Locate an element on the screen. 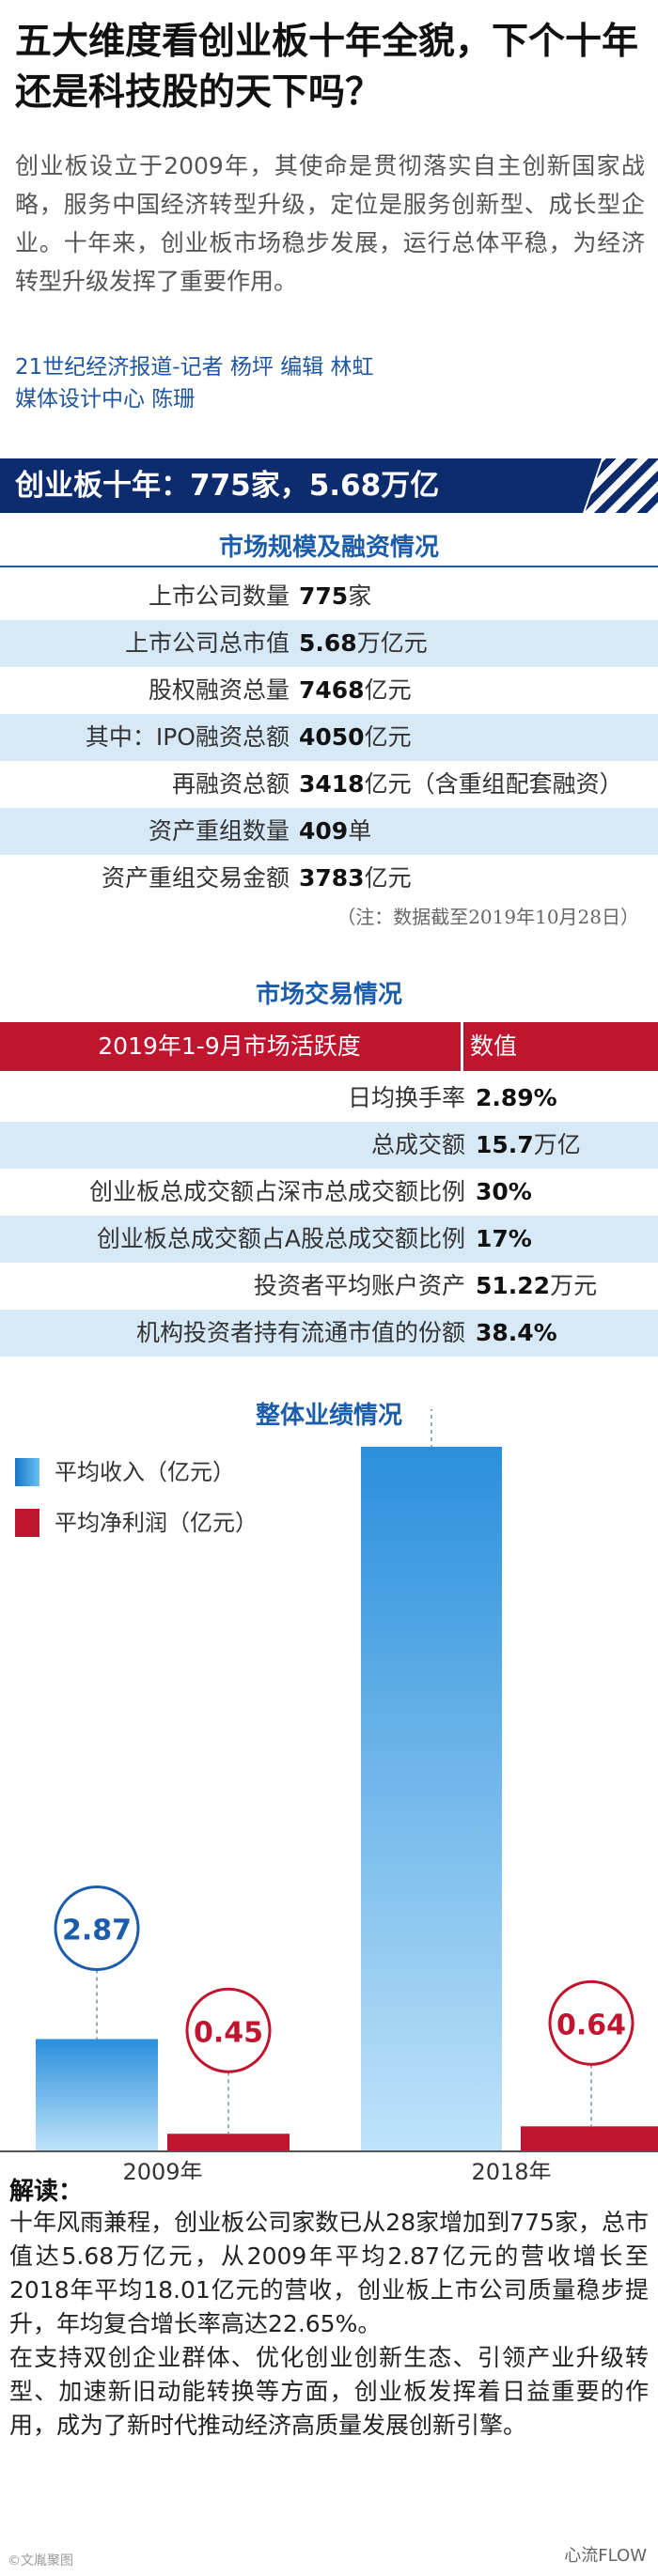 This screenshot has width=658, height=2576. trading-value: 30% is located at coordinates (504, 1193).